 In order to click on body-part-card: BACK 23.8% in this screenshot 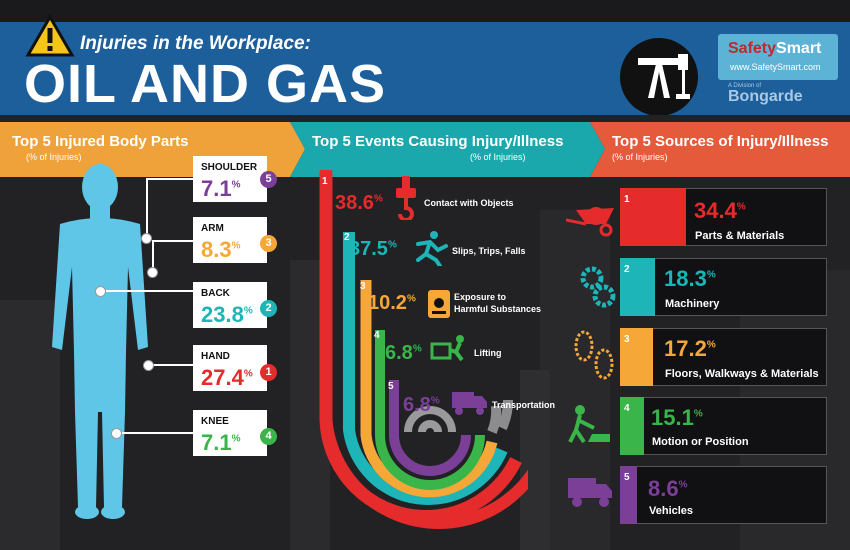, I will do `click(230, 305)`.